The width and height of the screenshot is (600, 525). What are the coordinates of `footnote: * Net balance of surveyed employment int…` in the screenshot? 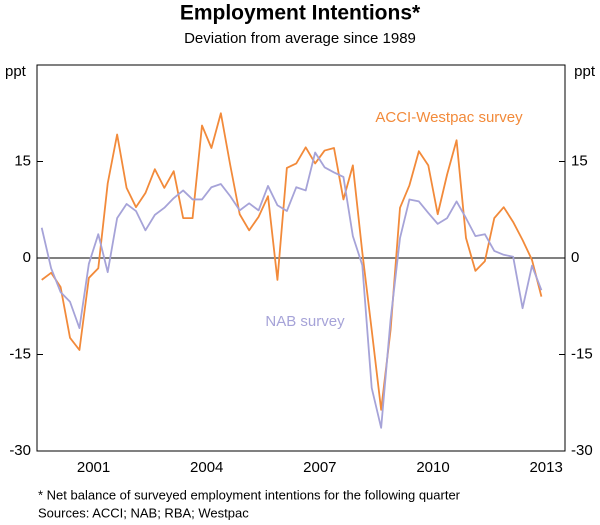 It's located at (249, 494).